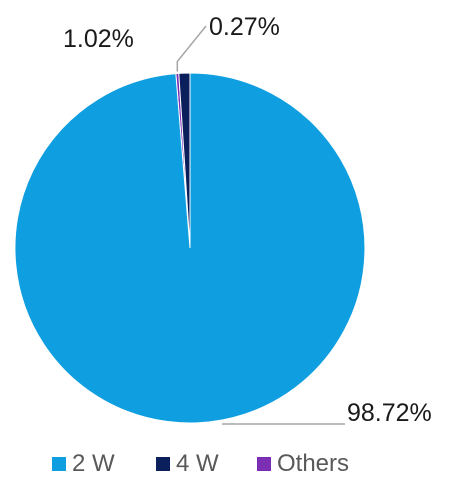 The image size is (449, 488). Describe the element at coordinates (163, 464) in the screenshot. I see `legend-swatch-4-w` at that location.